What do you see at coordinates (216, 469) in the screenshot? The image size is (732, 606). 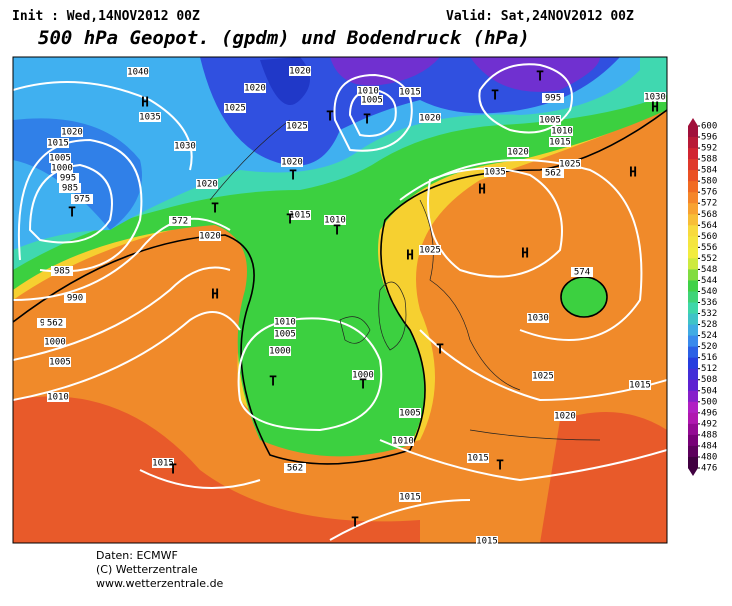 I see `warm-area` at bounding box center [216, 469].